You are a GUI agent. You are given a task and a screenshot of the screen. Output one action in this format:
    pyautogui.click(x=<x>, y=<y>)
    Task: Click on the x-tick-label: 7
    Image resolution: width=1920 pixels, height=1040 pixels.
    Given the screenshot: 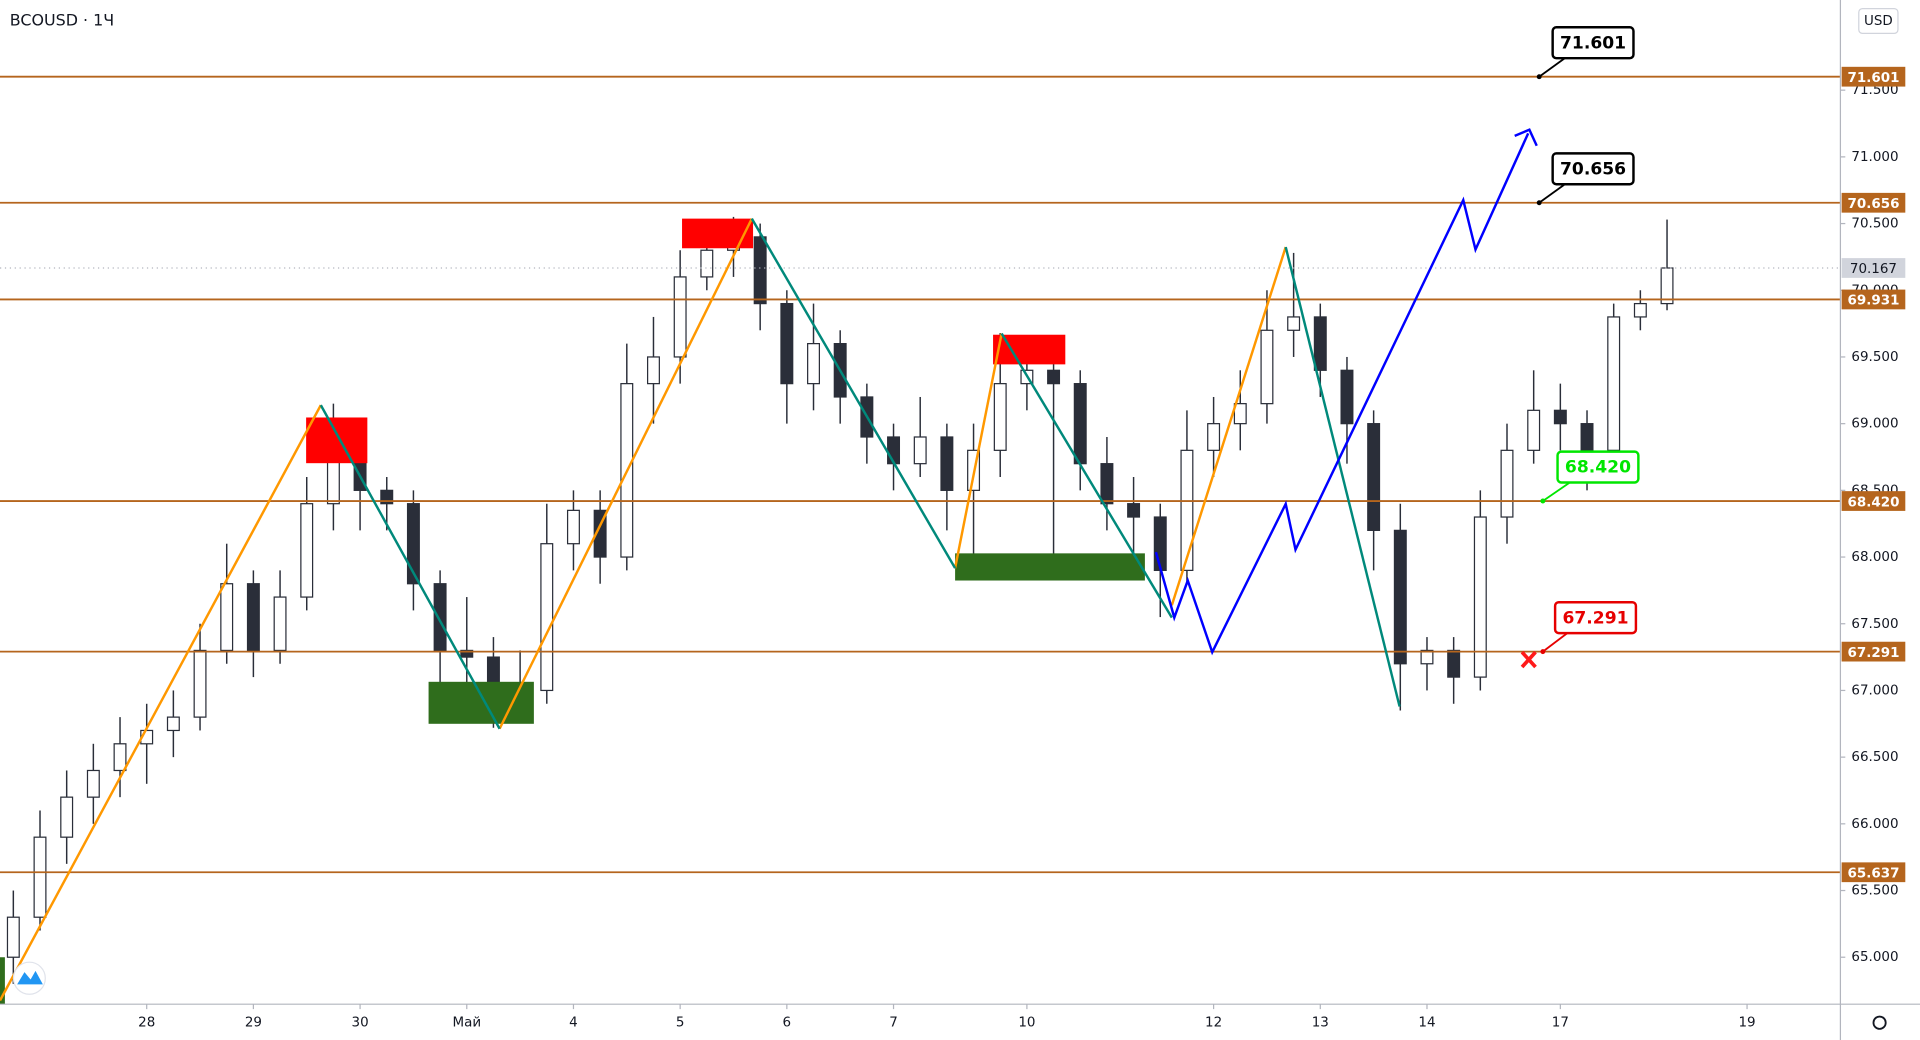 What is the action you would take?
    pyautogui.click(x=893, y=1023)
    